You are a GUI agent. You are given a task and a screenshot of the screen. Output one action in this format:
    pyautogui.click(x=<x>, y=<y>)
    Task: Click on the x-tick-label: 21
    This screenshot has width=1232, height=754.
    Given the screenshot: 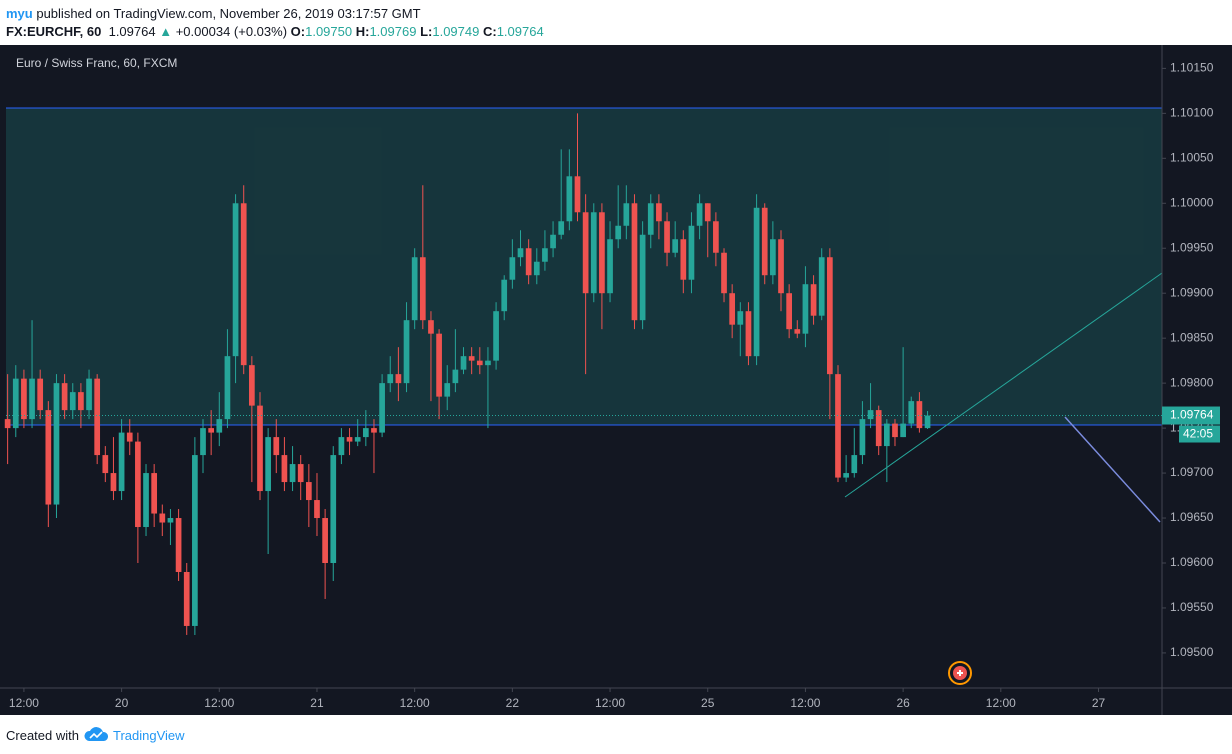 What is the action you would take?
    pyautogui.click(x=317, y=703)
    